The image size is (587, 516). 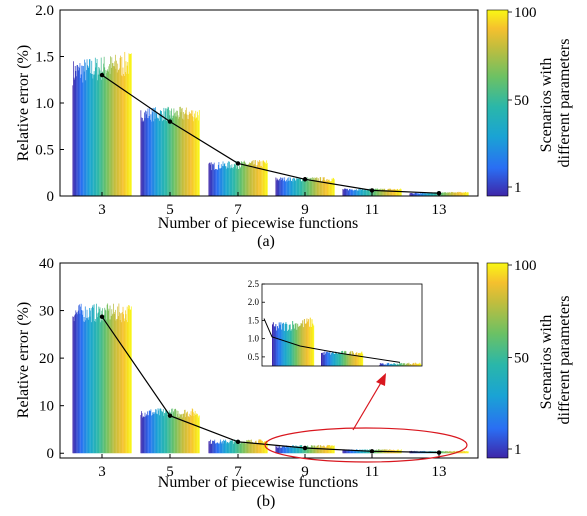 I want to click on panel-b-inset-y-tick-label: 0.5, so click(x=254, y=357).